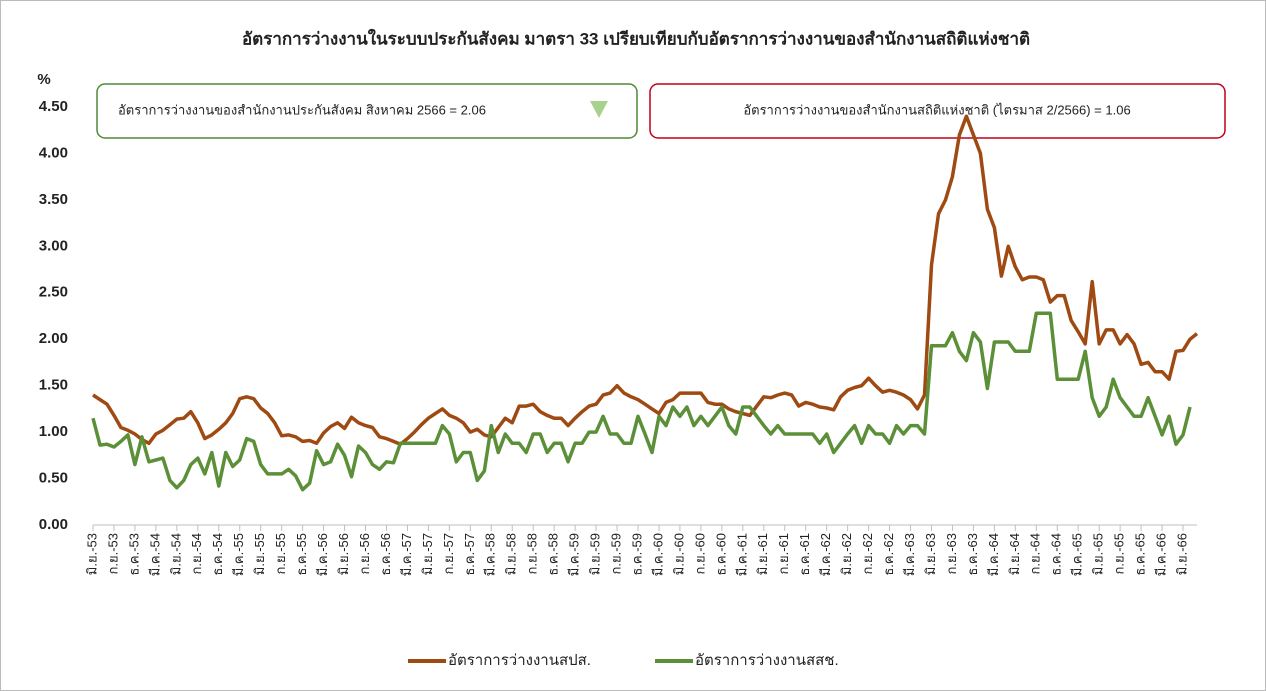 This screenshot has width=1266, height=691. What do you see at coordinates (53, 292) in the screenshot?
I see `y-tick-label: 2.50` at bounding box center [53, 292].